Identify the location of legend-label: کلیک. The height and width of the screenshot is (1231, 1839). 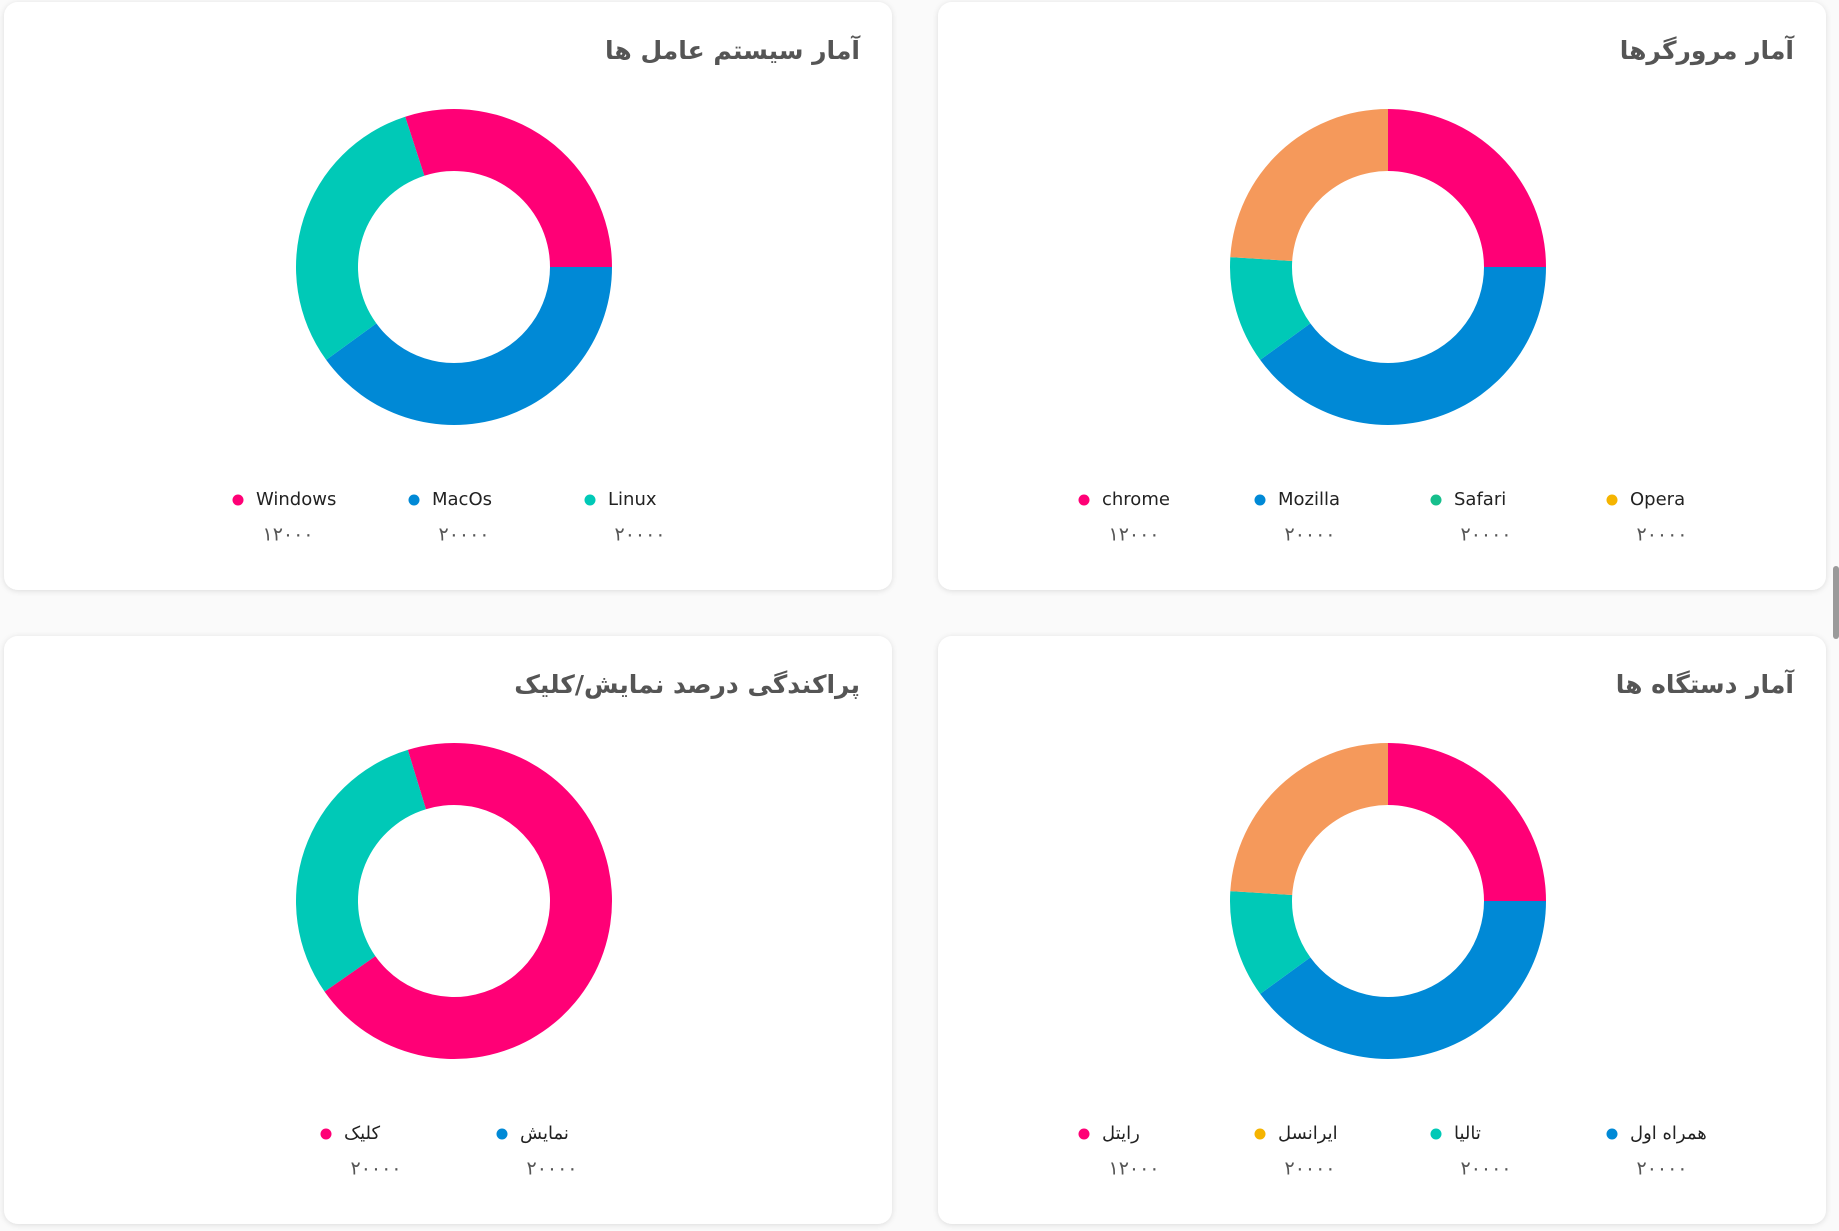
(362, 1133).